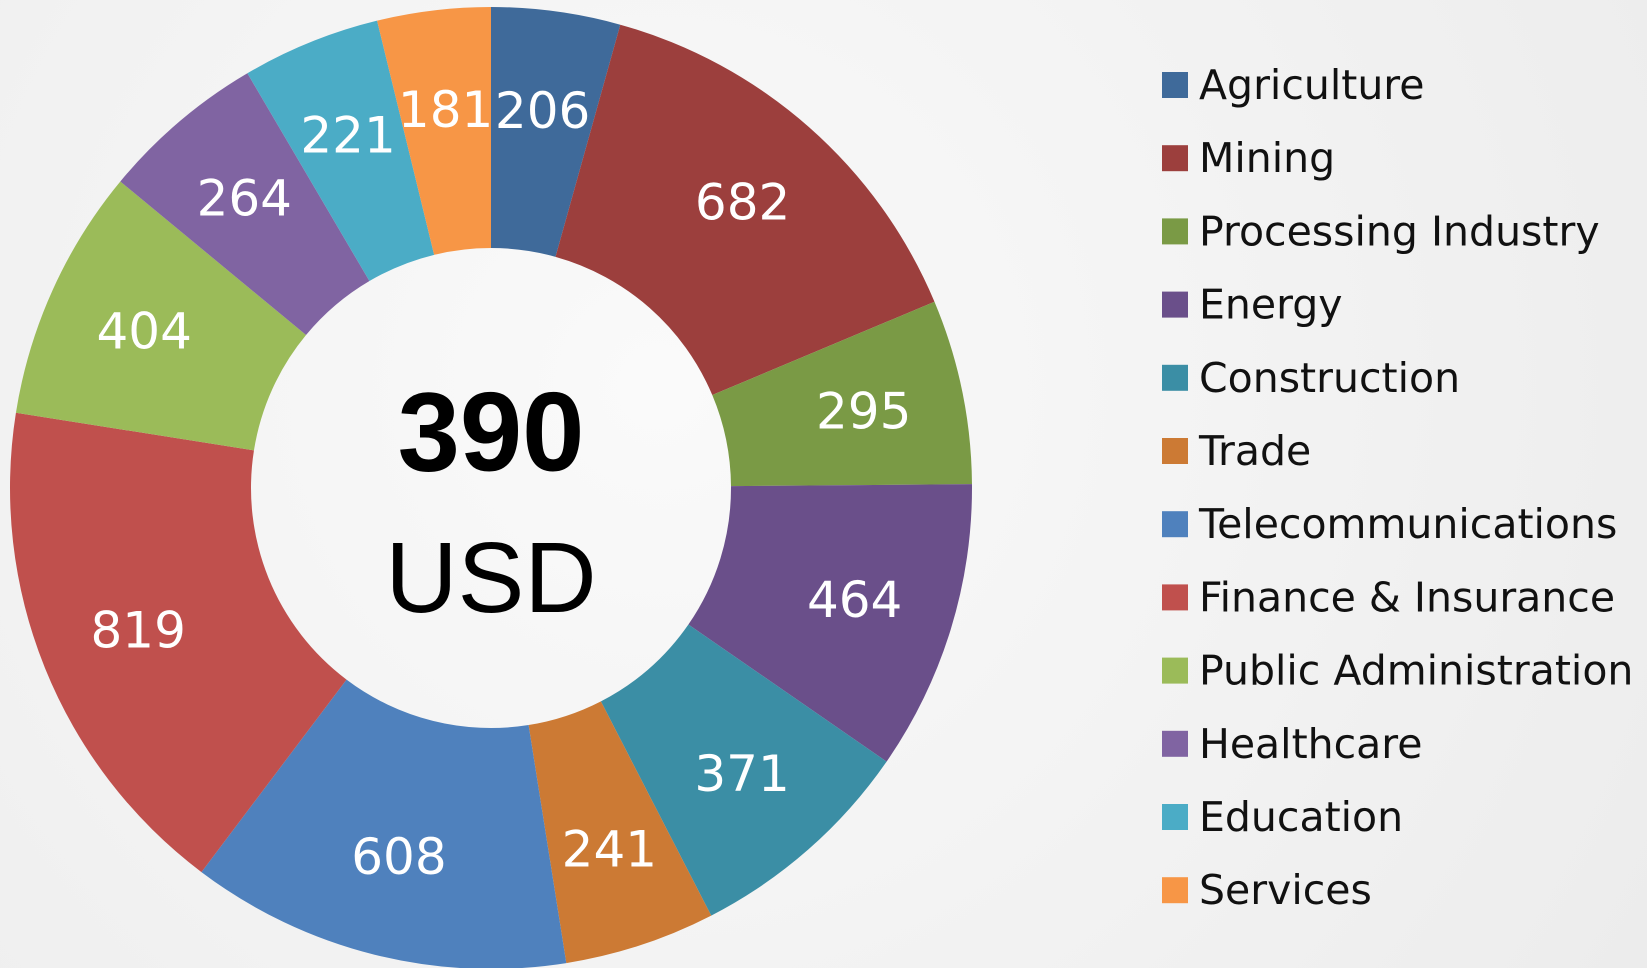 The width and height of the screenshot is (1647, 968). Describe the element at coordinates (137, 630) in the screenshot. I see `data-label: 819` at that location.